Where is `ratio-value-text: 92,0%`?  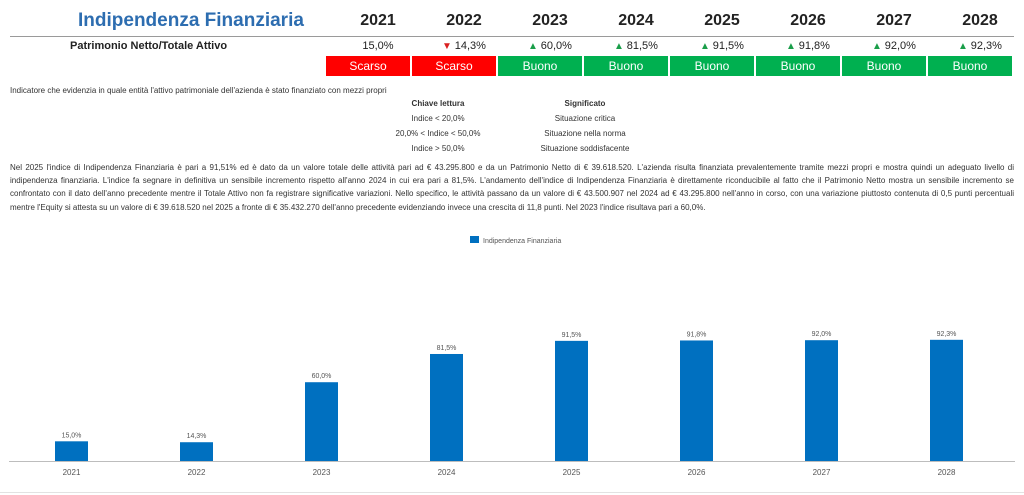 ratio-value-text: 92,0% is located at coordinates (900, 46).